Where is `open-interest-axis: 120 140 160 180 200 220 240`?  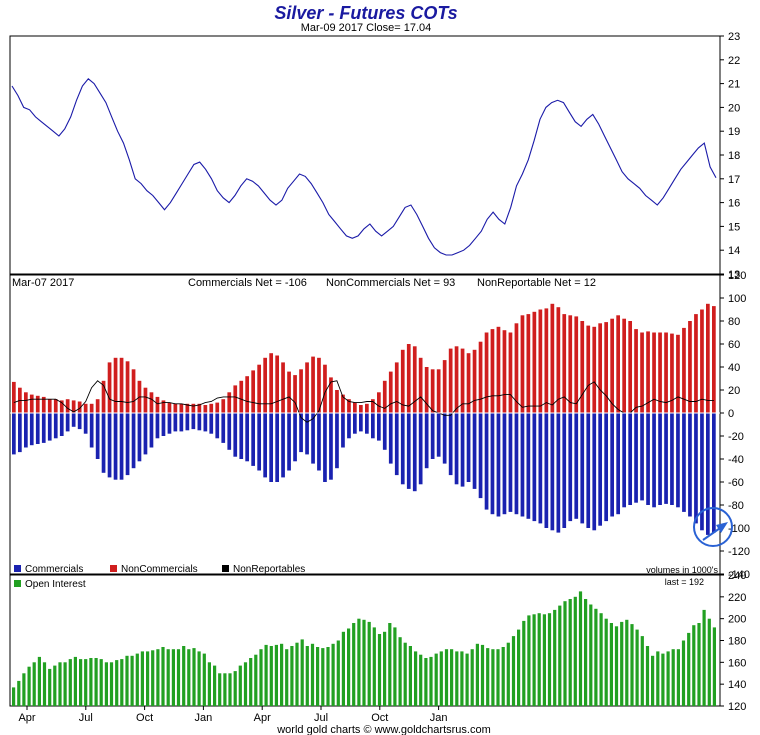
open-interest-axis: 120 140 160 180 200 220 240 is located at coordinates (733, 641).